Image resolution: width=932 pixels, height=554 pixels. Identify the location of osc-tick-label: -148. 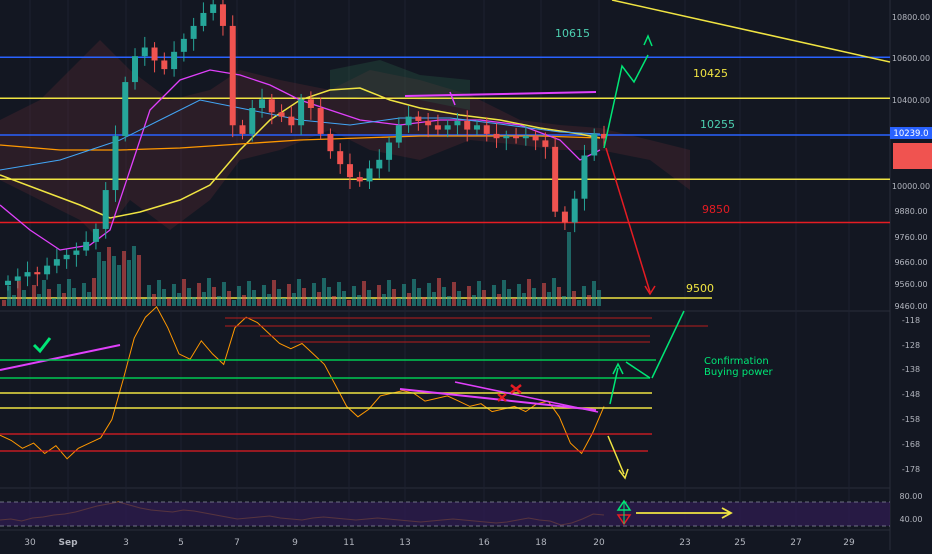
(911, 394).